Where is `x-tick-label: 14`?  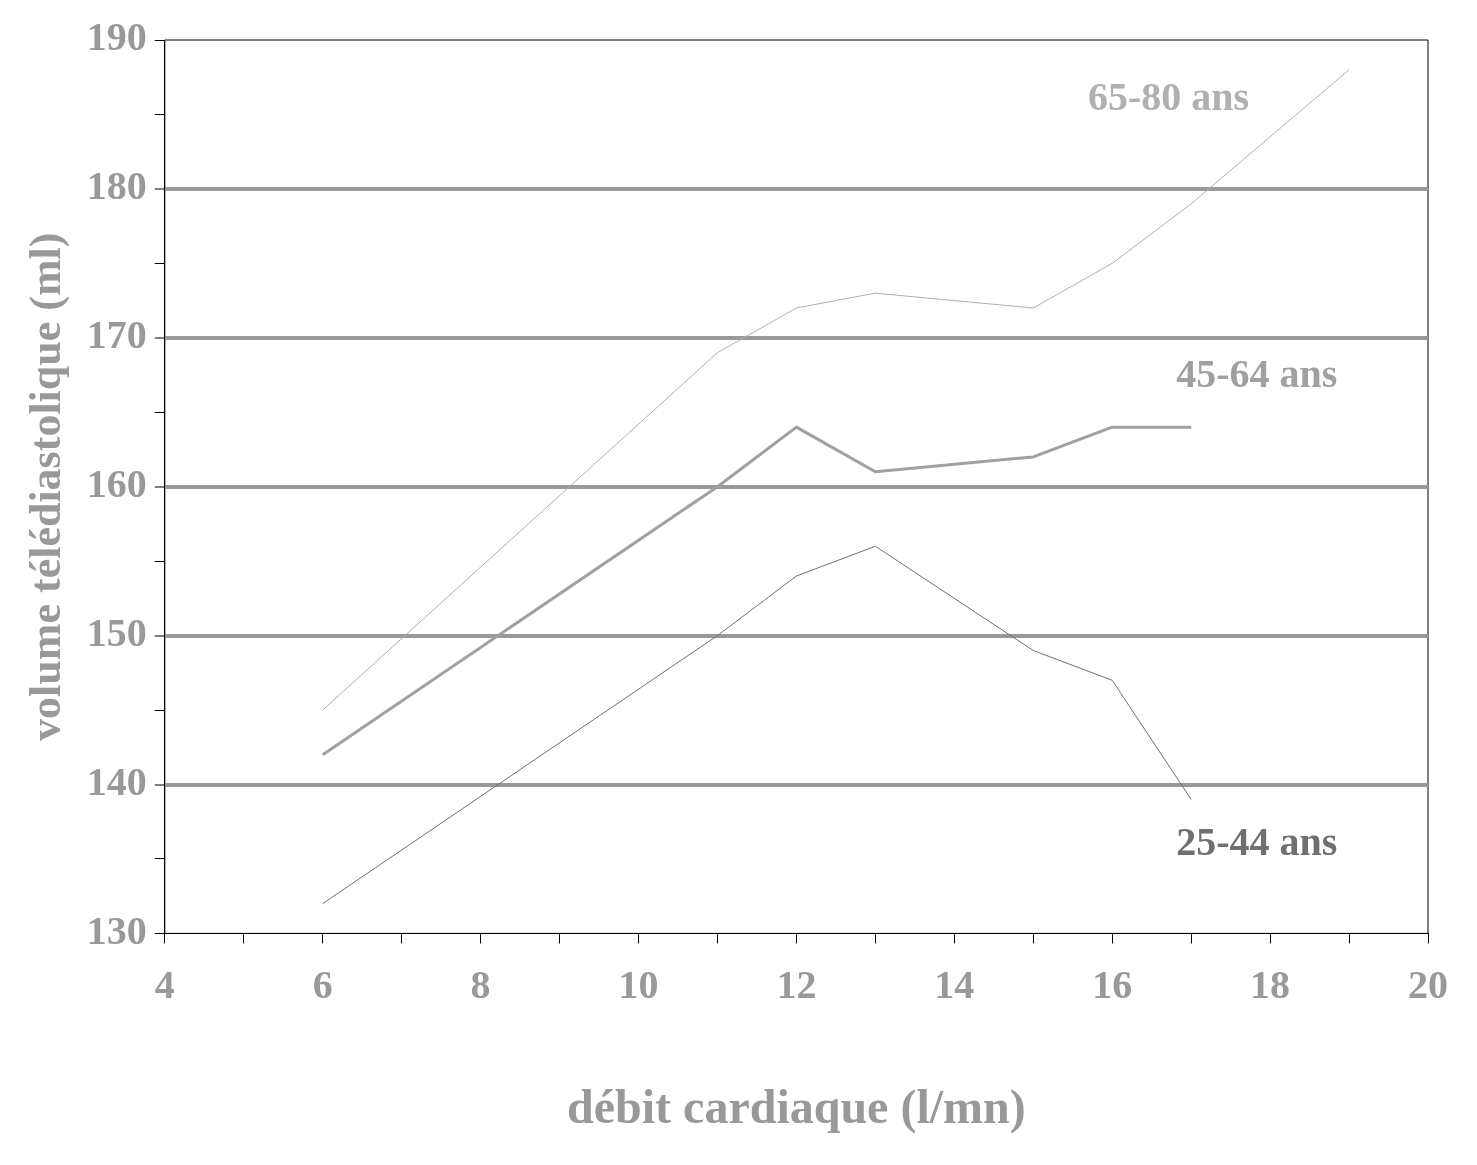 x-tick-label: 14 is located at coordinates (954, 984).